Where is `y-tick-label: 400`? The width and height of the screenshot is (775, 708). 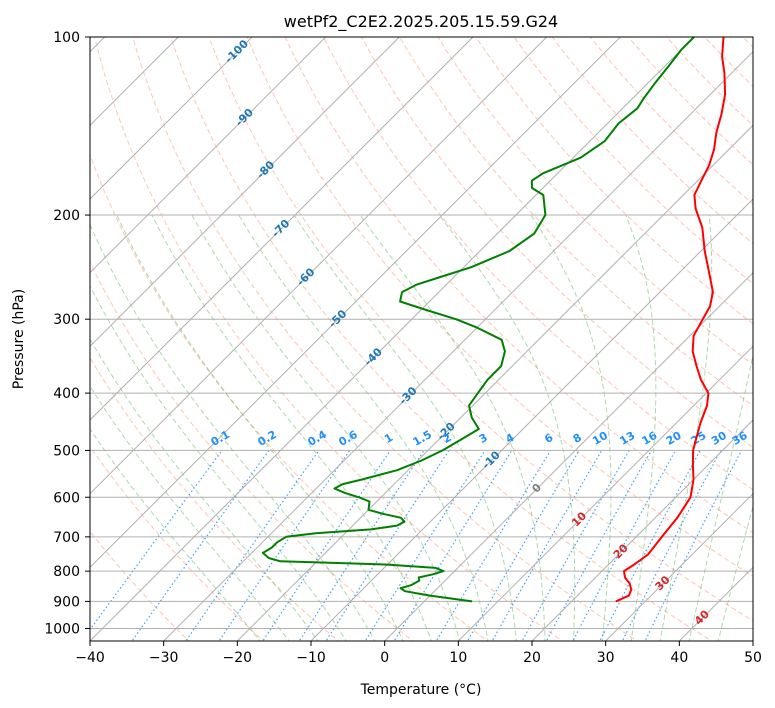
y-tick-label: 400 is located at coordinates (66, 394).